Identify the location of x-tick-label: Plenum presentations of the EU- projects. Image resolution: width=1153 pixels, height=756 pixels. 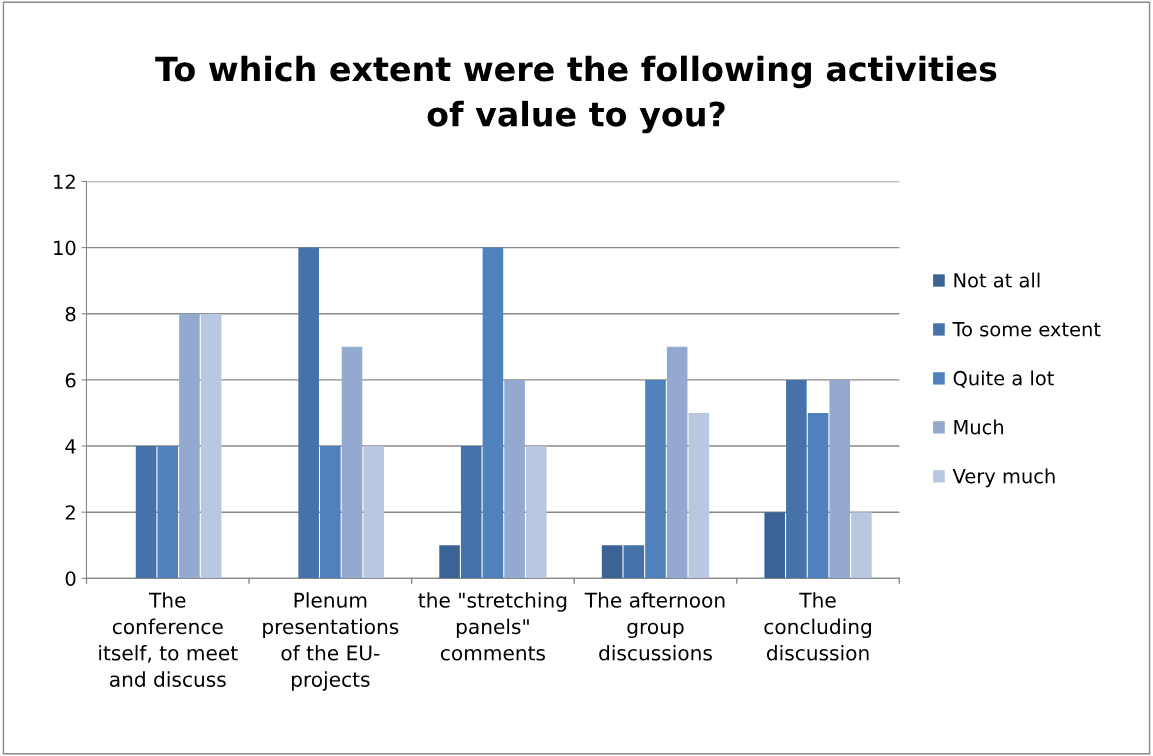
(331, 641).